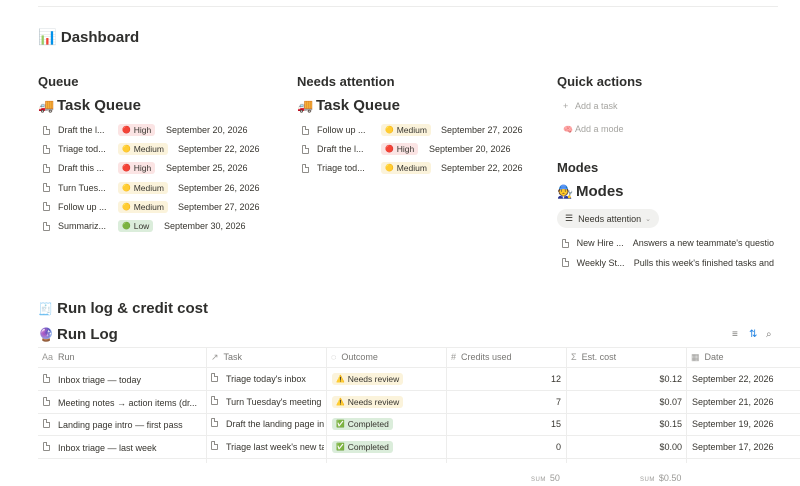 This screenshot has width=800, height=486. What do you see at coordinates (733, 446) in the screenshot?
I see `date-cell: September 17, 2026` at bounding box center [733, 446].